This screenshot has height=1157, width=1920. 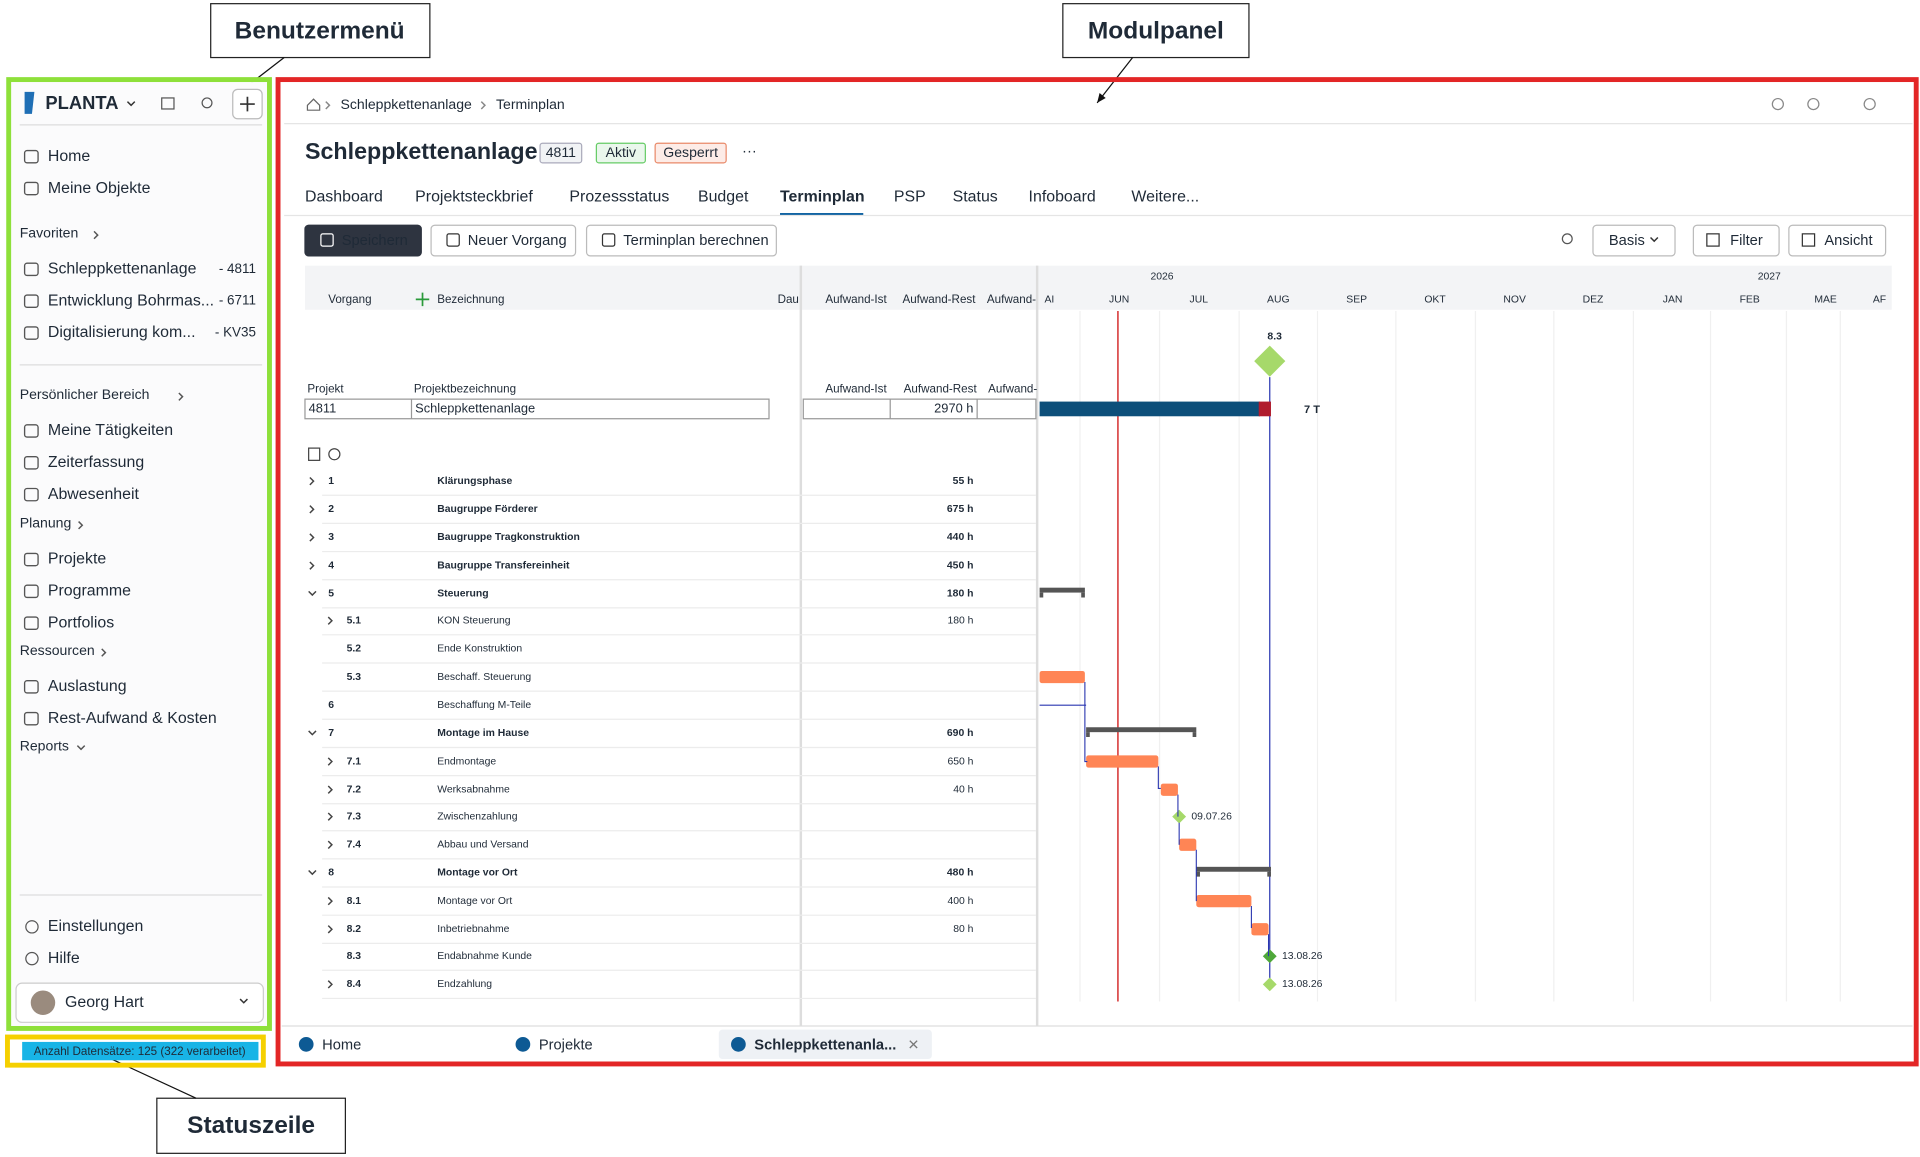 What do you see at coordinates (96, 462) in the screenshot?
I see `nav-item: Zeiterfassung` at bounding box center [96, 462].